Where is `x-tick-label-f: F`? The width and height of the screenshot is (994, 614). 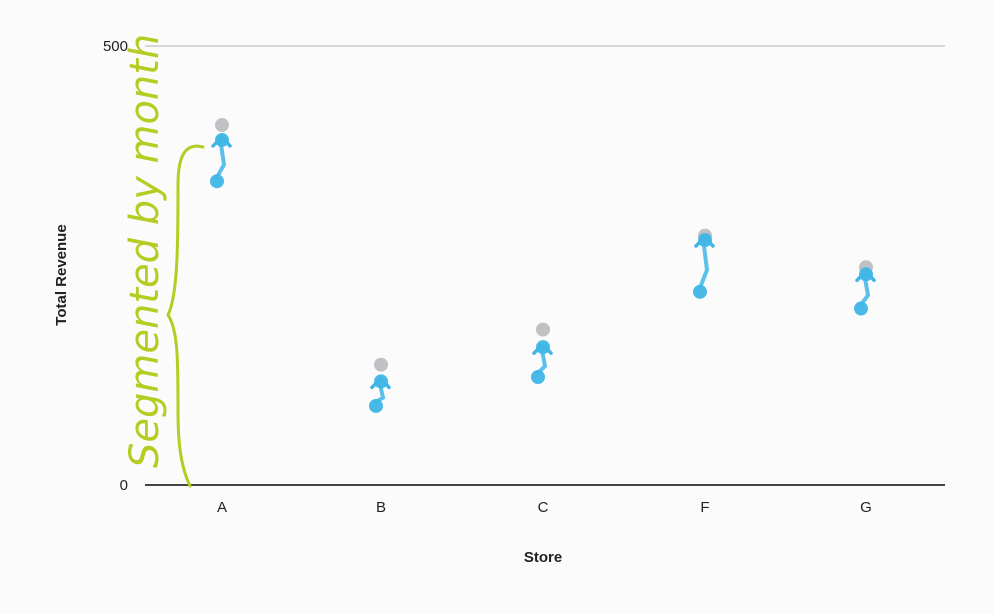 x-tick-label-f: F is located at coordinates (704, 507).